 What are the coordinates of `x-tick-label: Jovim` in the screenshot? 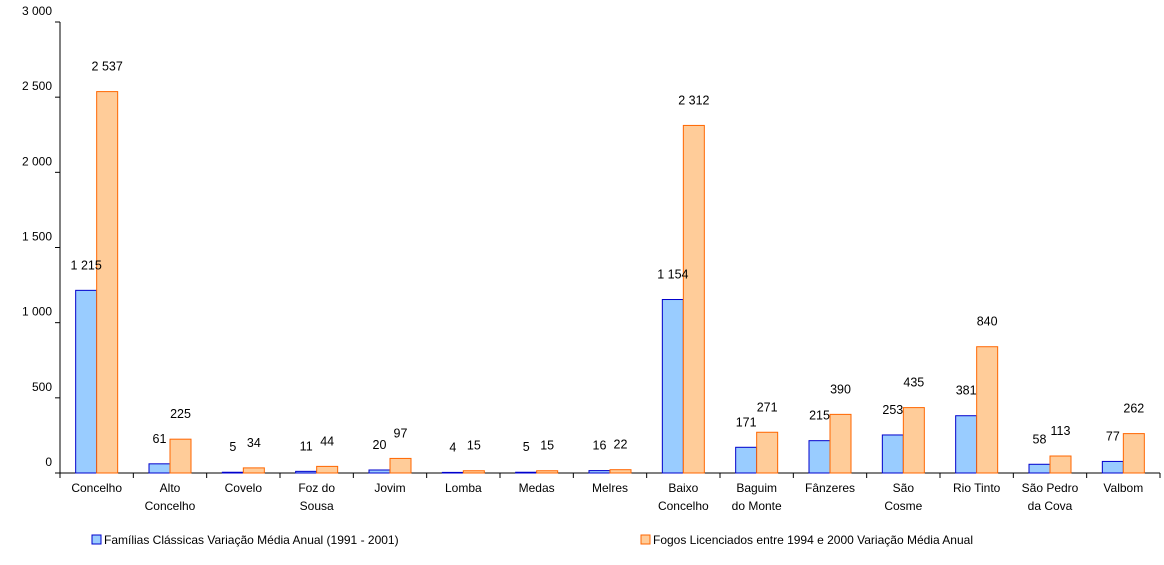 It's located at (389, 488).